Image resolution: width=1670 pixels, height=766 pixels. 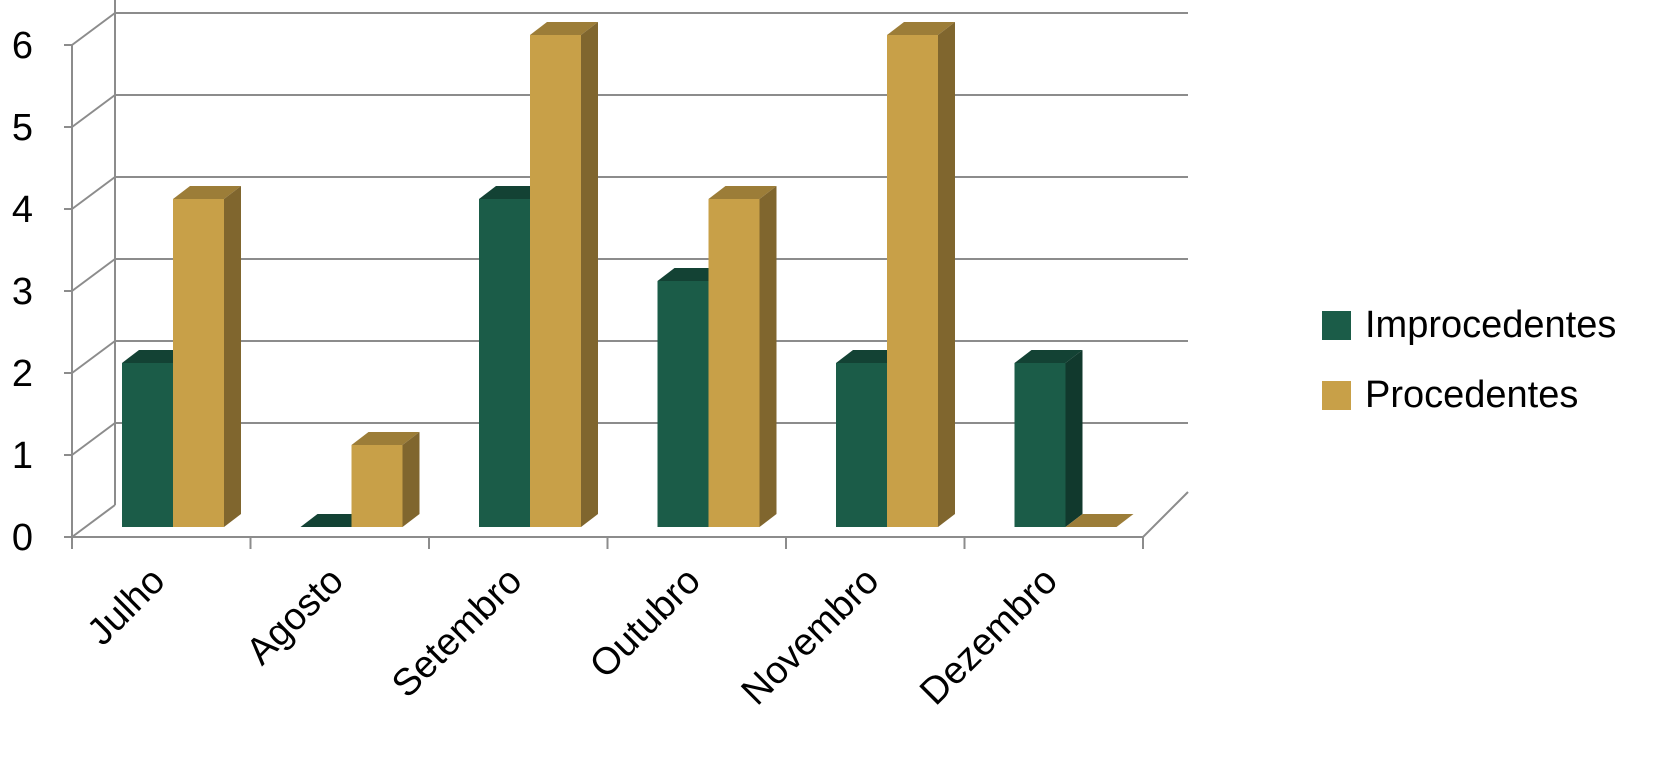 I want to click on y-tick-label: 6, so click(x=22, y=46).